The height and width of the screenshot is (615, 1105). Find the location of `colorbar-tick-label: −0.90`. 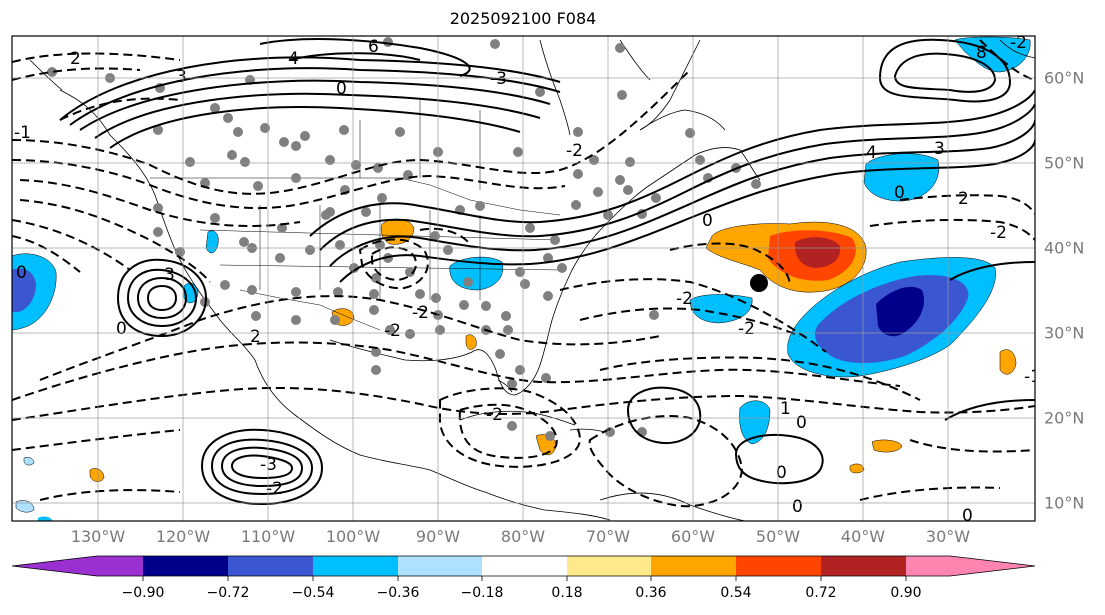

colorbar-tick-label: −0.90 is located at coordinates (143, 593).